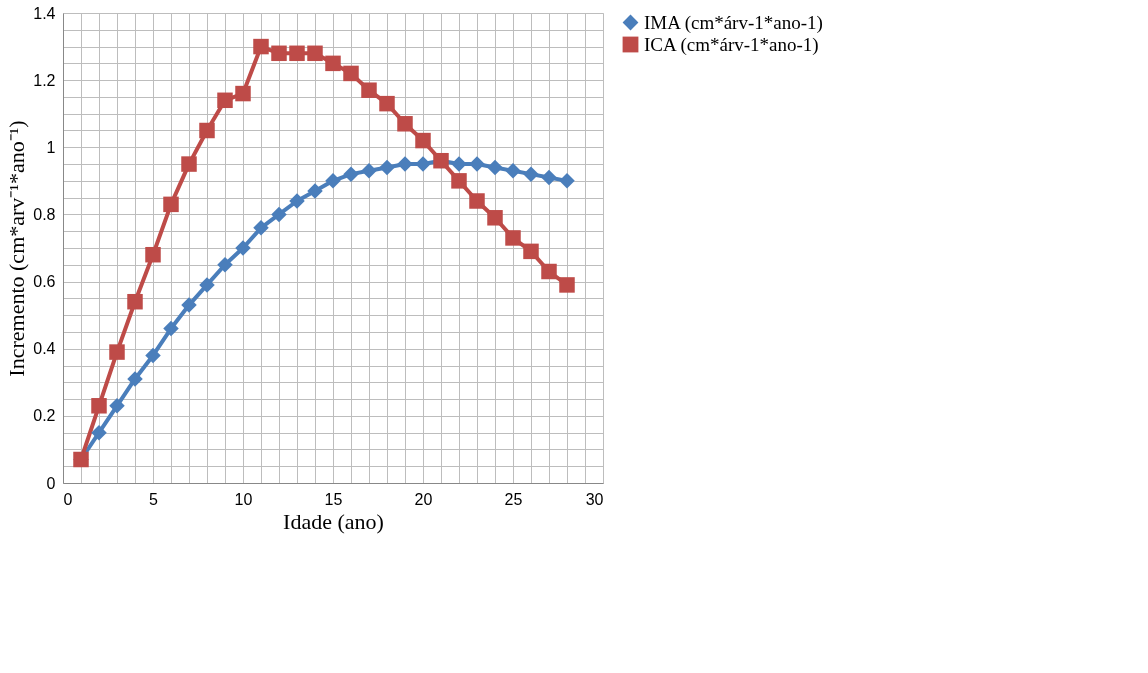  I want to click on legend-label: IMA (cm*árv-1*ano-1), so click(733, 22).